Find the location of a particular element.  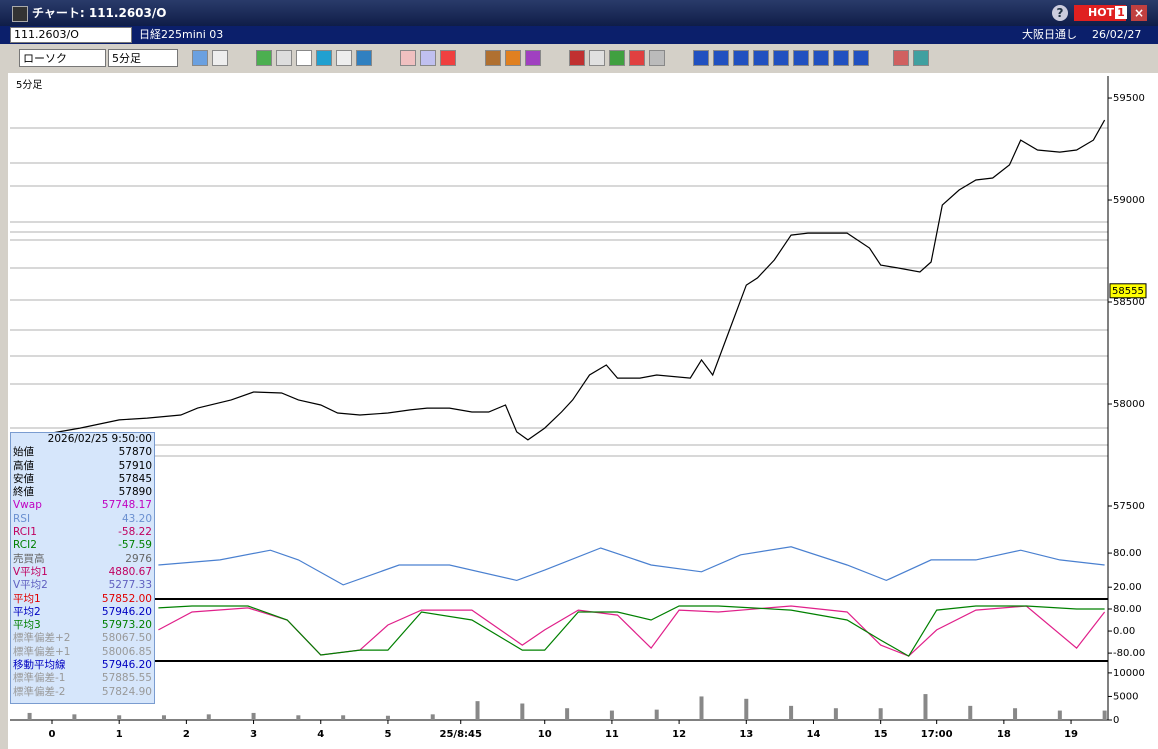

x-tick-label: 10 is located at coordinates (545, 734).